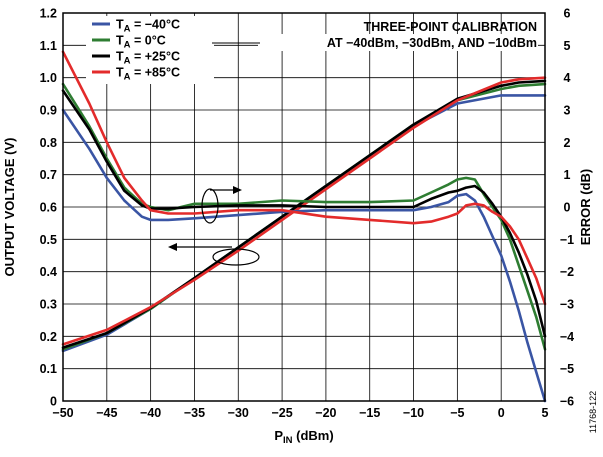 This screenshot has width=603, height=457. I want to click on error-axis-marker-ellipse, so click(210, 206).